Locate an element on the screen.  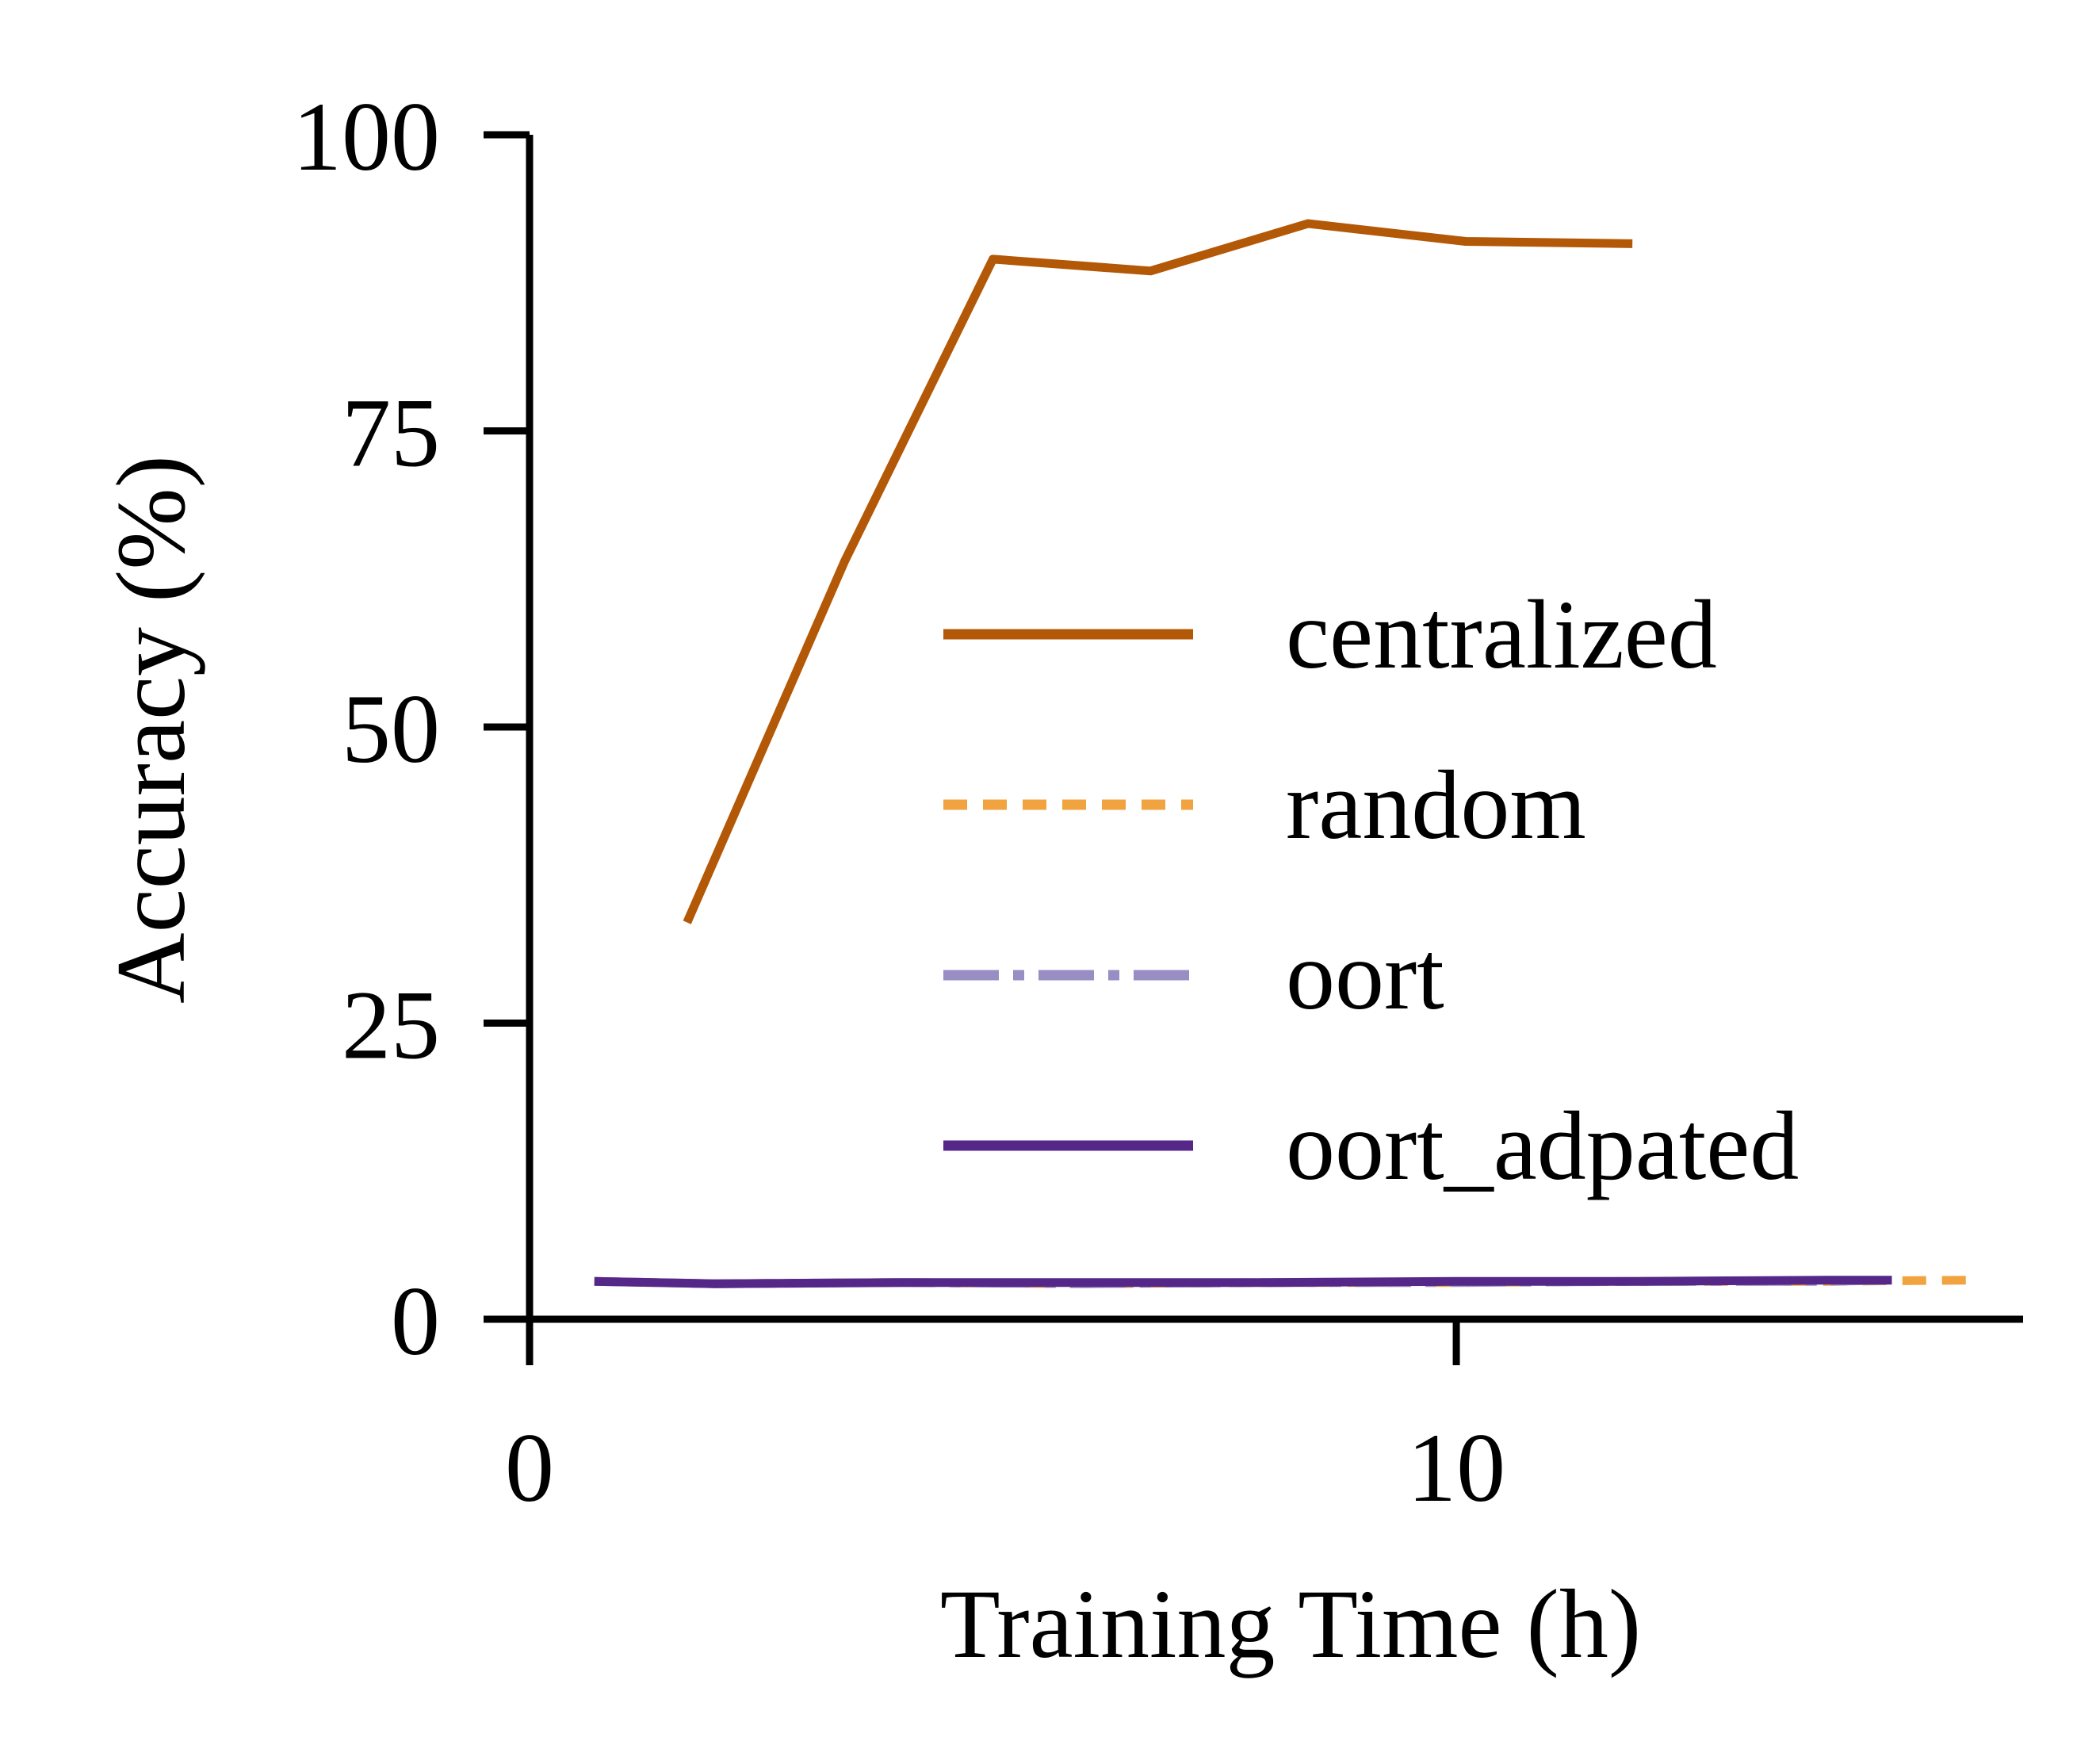
y-tick-label: 50 is located at coordinates (391, 729).